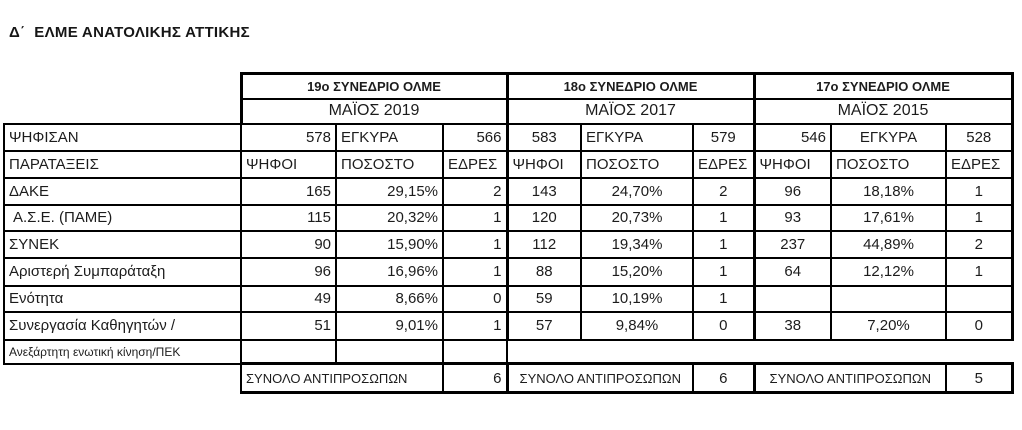  I want to click on seats-header-2019: ΕΔΡΕΣ, so click(475, 164).